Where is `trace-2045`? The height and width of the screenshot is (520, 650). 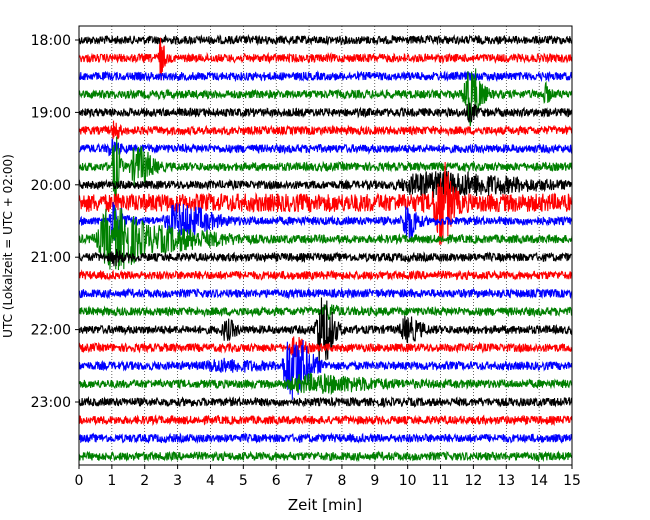
trace-2045 is located at coordinates (325, 239).